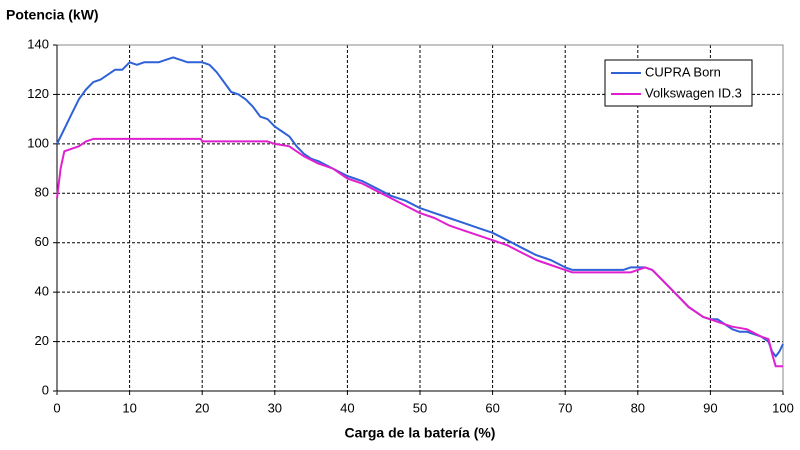 The image size is (800, 450). I want to click on chart-title: Potencia (kW), so click(52, 15).